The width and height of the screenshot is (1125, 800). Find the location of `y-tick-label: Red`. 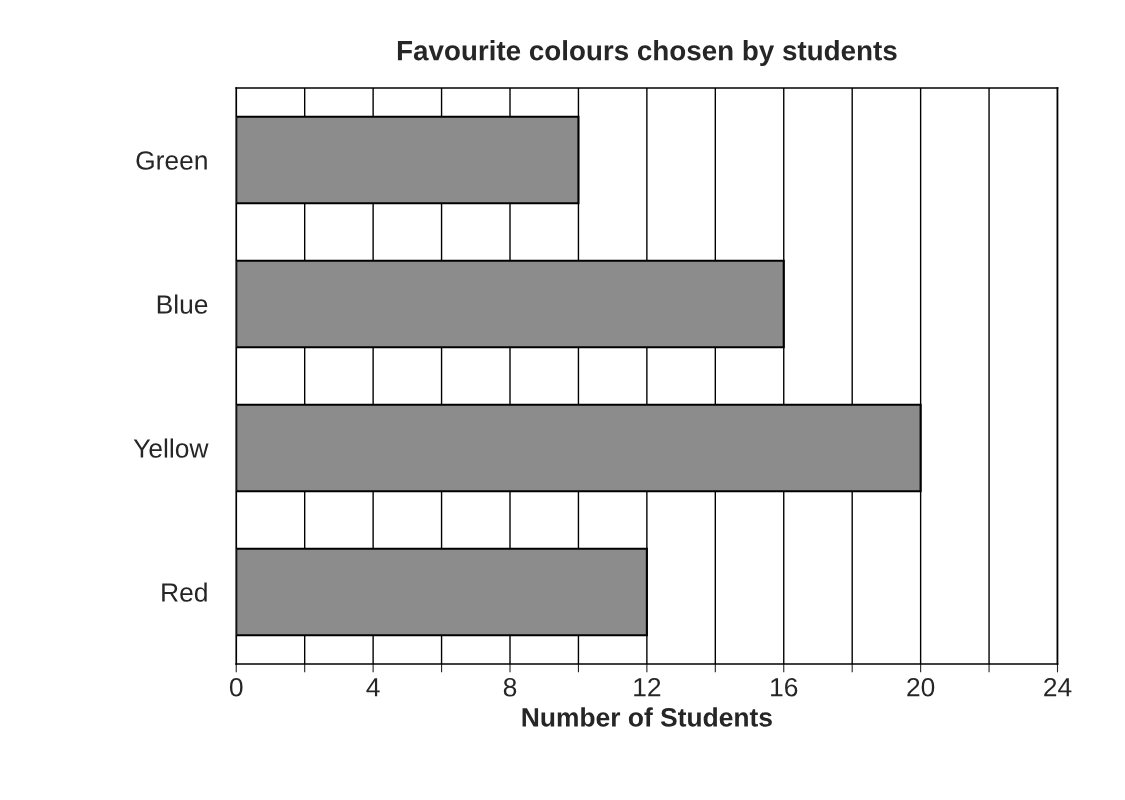

y-tick-label: Red is located at coordinates (184, 592).